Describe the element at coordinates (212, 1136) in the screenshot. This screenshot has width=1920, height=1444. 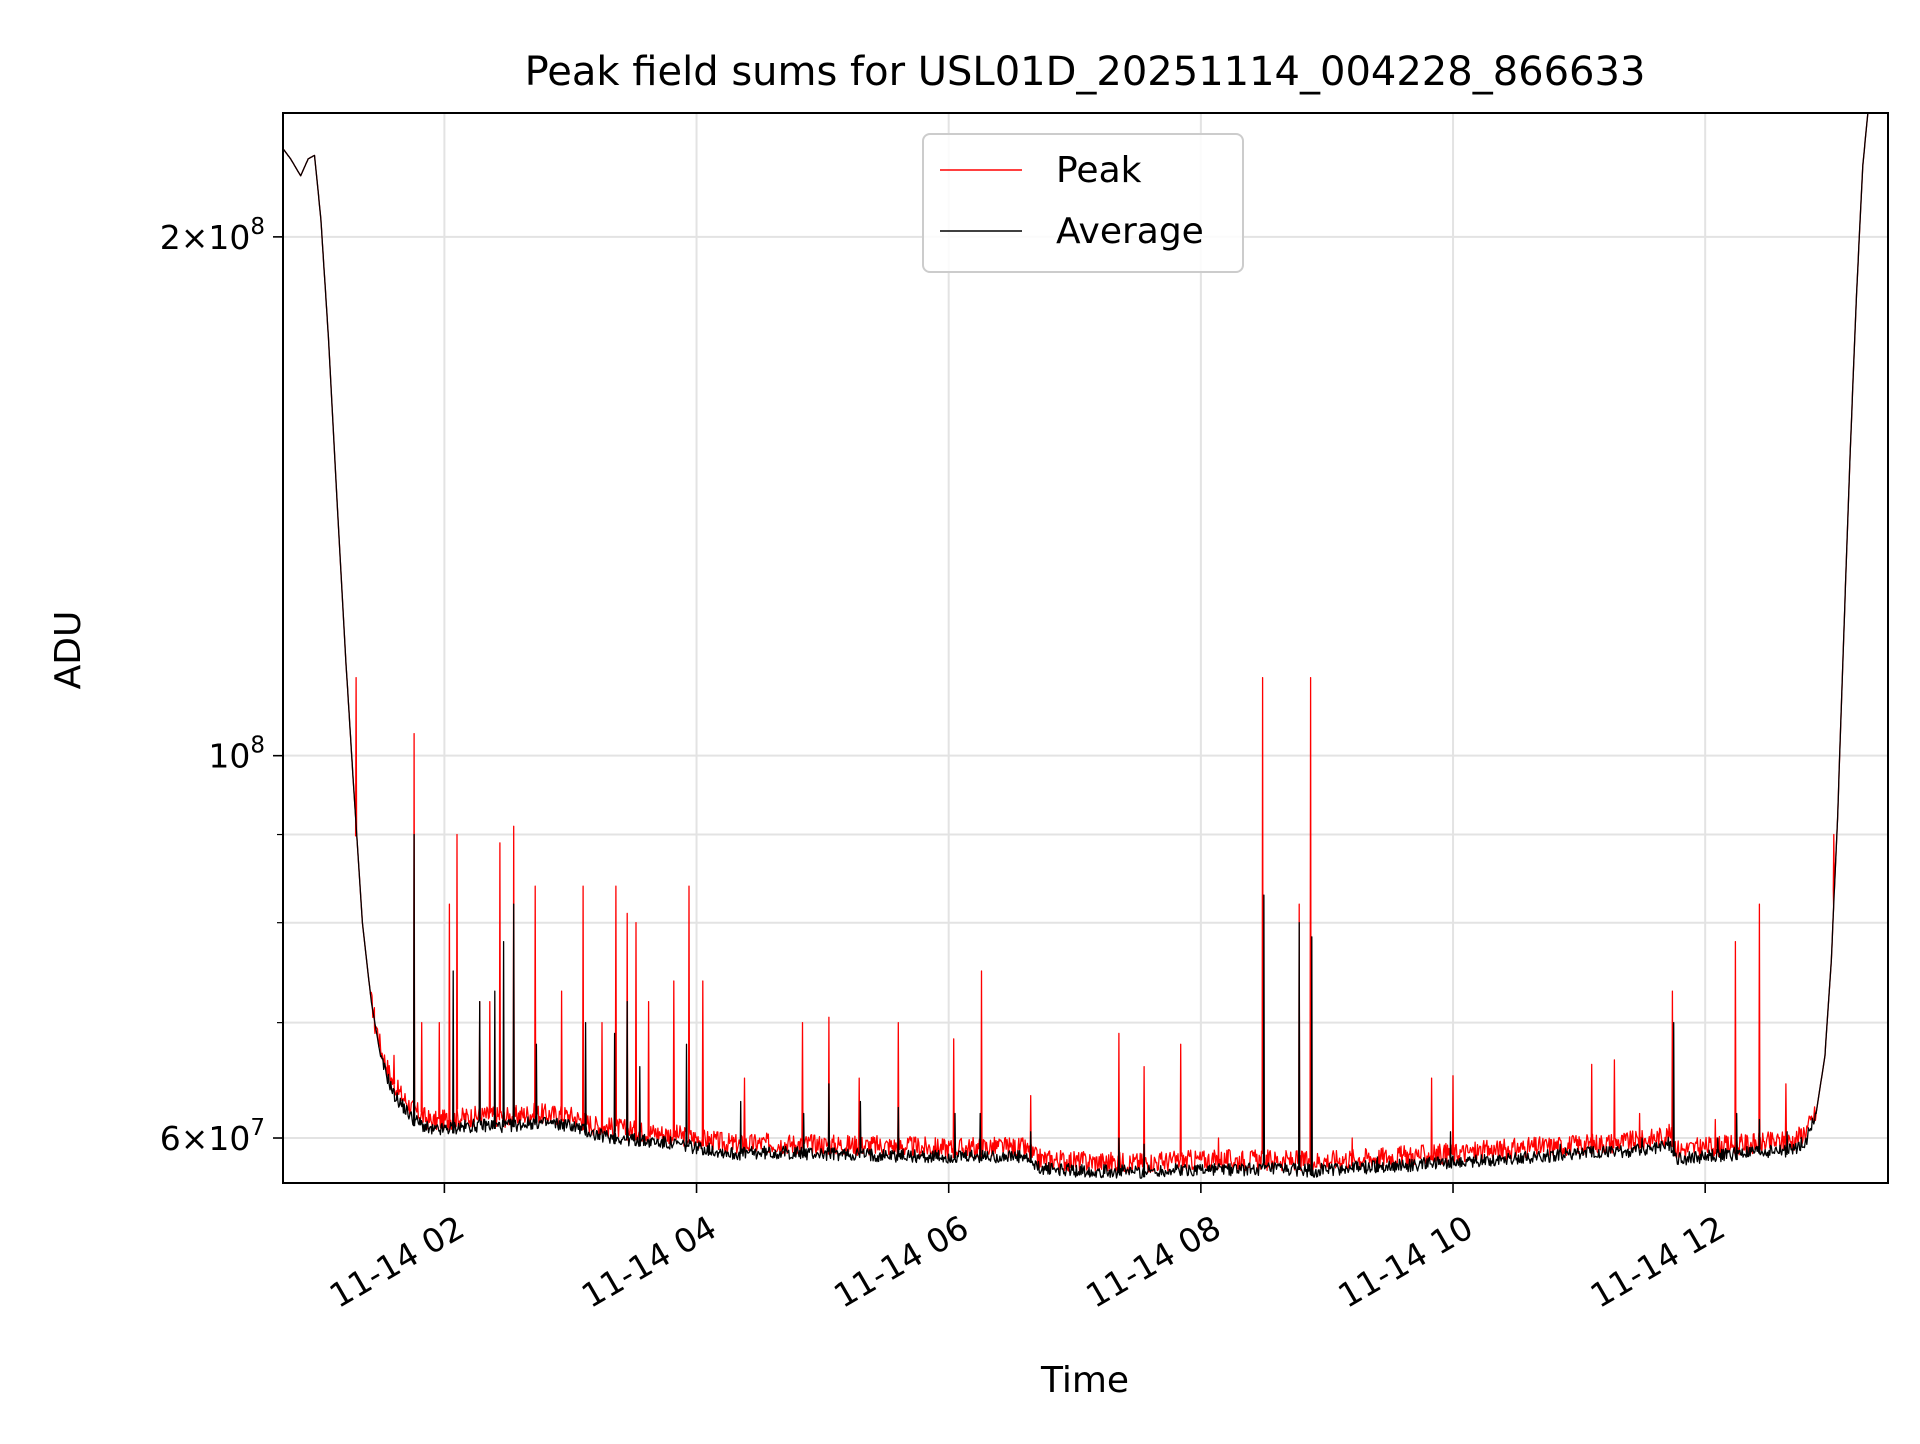
I see `y-tick-label: 6×107` at that location.